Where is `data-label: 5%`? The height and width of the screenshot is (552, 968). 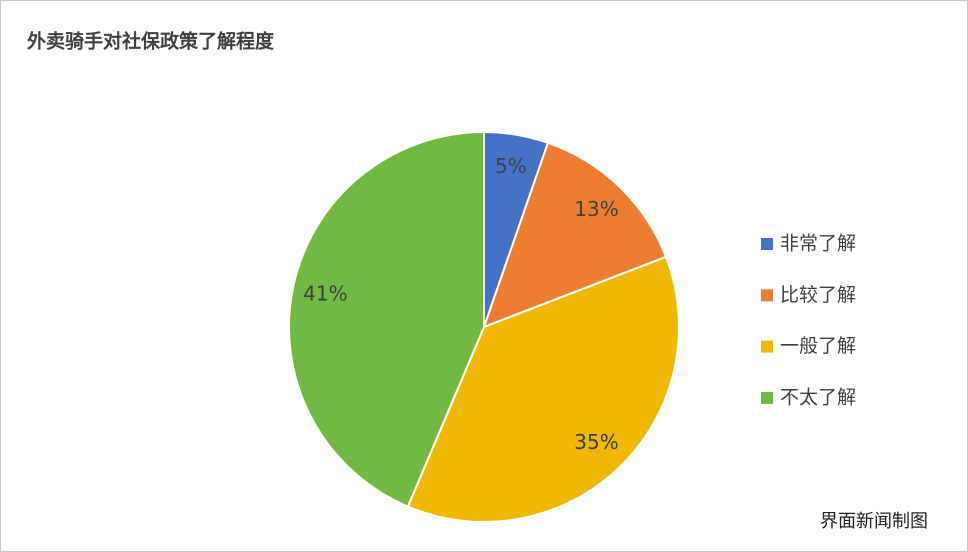 data-label: 5% is located at coordinates (511, 166).